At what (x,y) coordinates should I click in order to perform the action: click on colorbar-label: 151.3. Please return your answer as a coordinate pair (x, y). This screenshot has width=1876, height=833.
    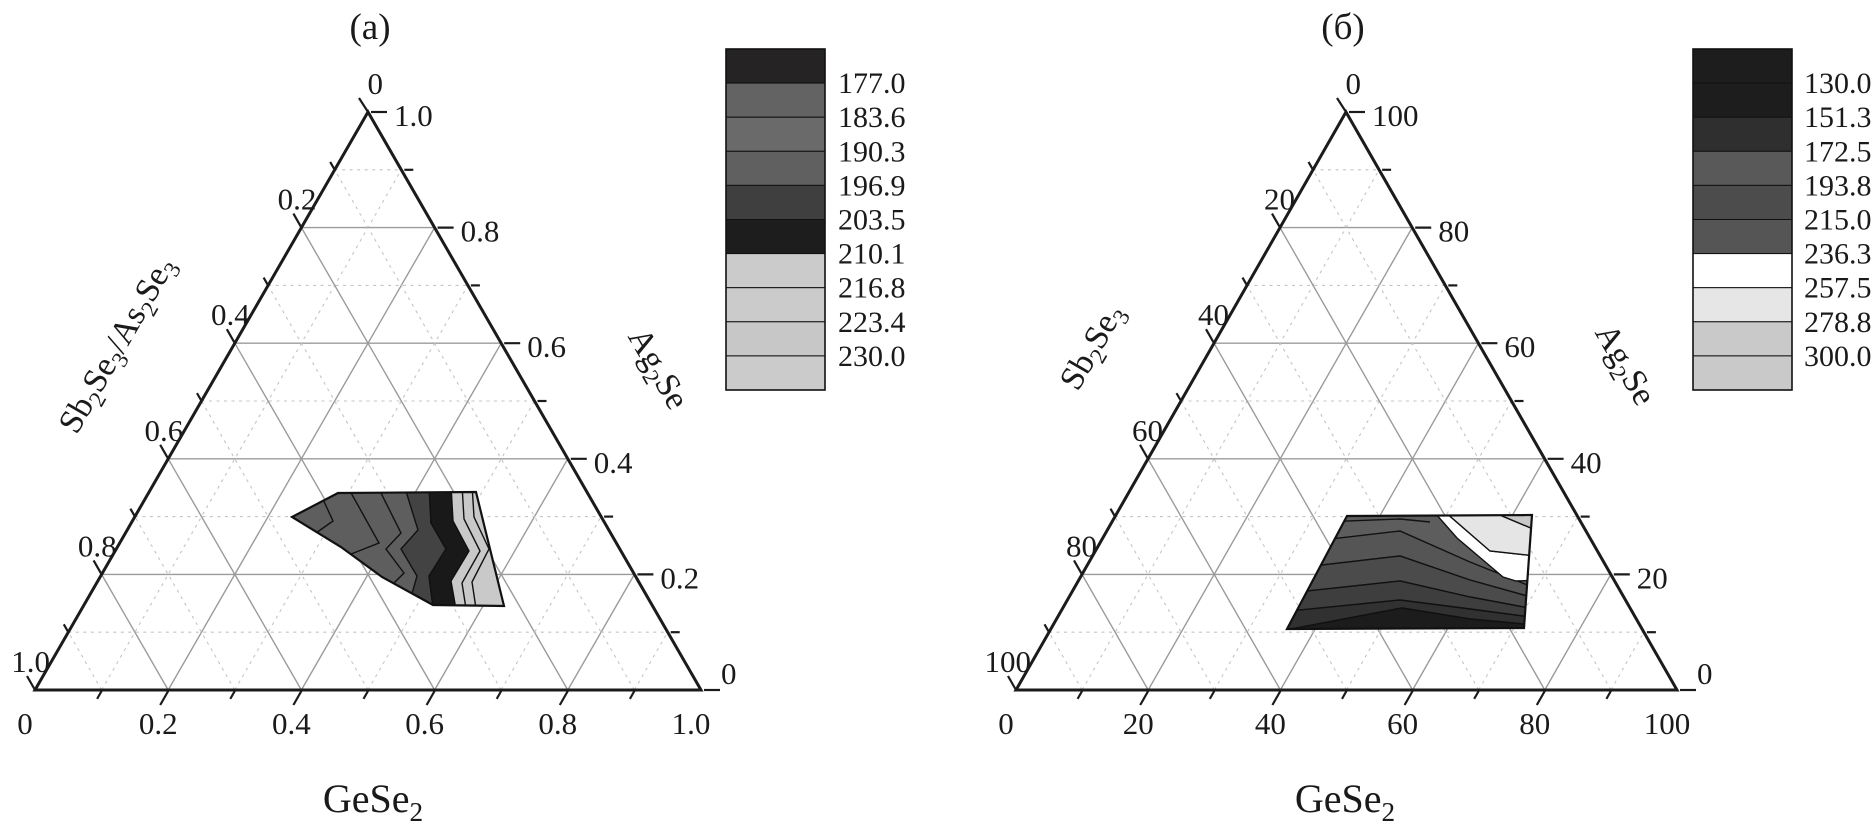
    Looking at the image, I should click on (1838, 117).